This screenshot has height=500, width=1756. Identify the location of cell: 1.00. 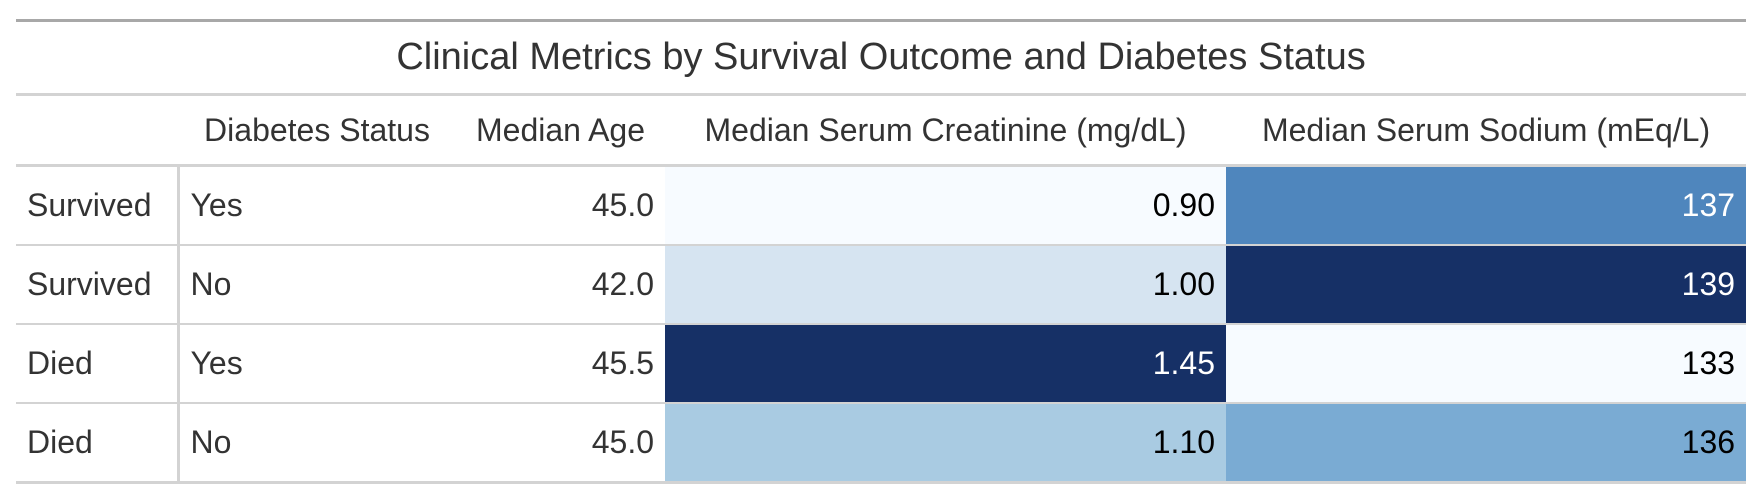
(945, 284).